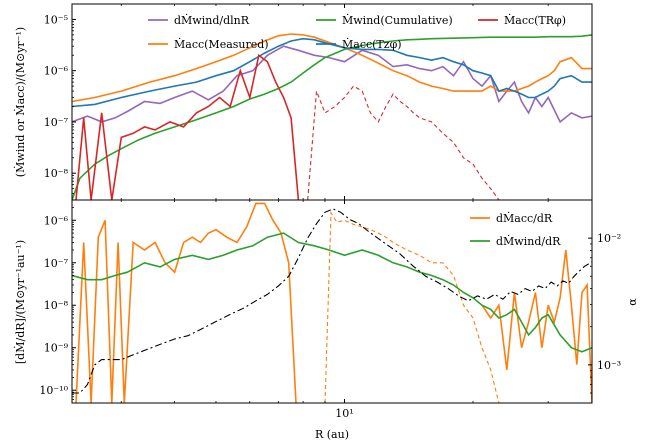 Image resolution: width=662 pixels, height=444 pixels. Describe the element at coordinates (332, 434) in the screenshot. I see `x-axis-label: R (au)` at that location.